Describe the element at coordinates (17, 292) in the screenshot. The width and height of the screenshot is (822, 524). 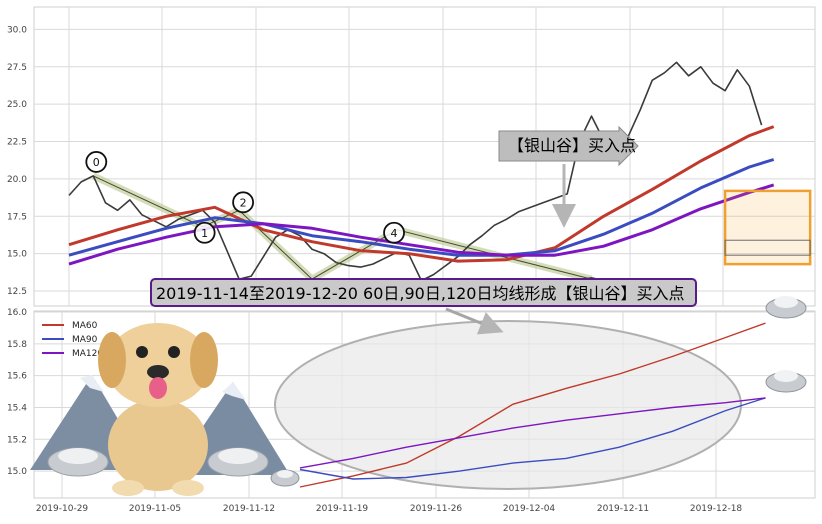
I see `y-tick-label: 12.5` at that location.